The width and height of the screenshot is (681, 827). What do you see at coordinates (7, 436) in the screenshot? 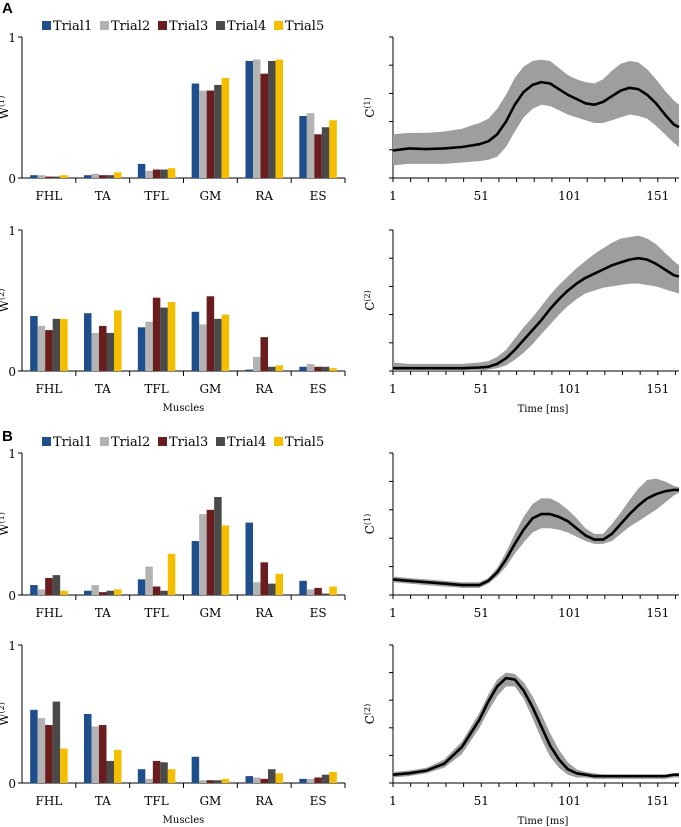
I see `panel-letter-b: B` at bounding box center [7, 436].